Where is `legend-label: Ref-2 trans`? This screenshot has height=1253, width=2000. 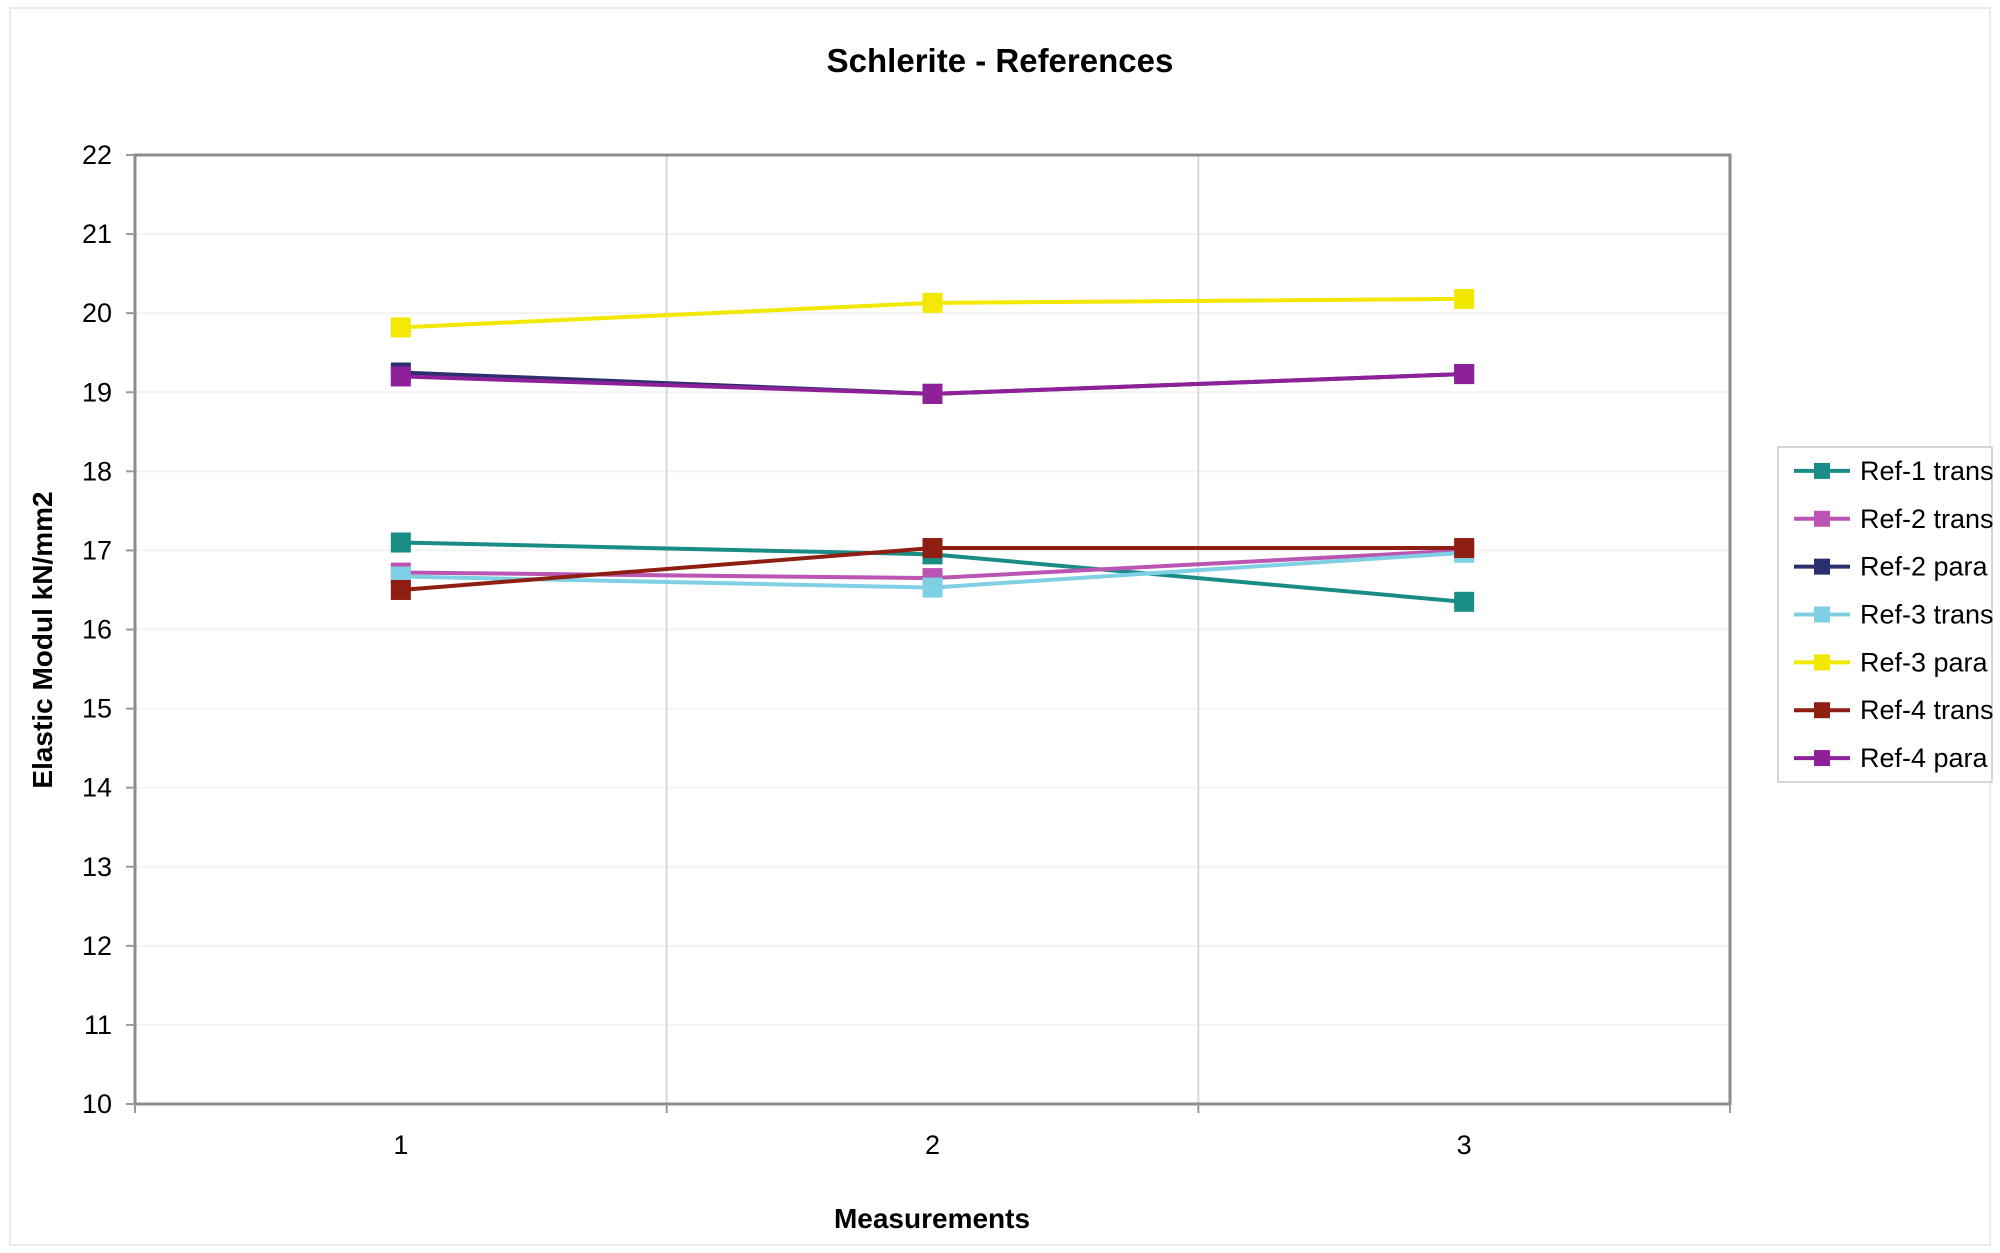
legend-label: Ref-2 trans is located at coordinates (1927, 519).